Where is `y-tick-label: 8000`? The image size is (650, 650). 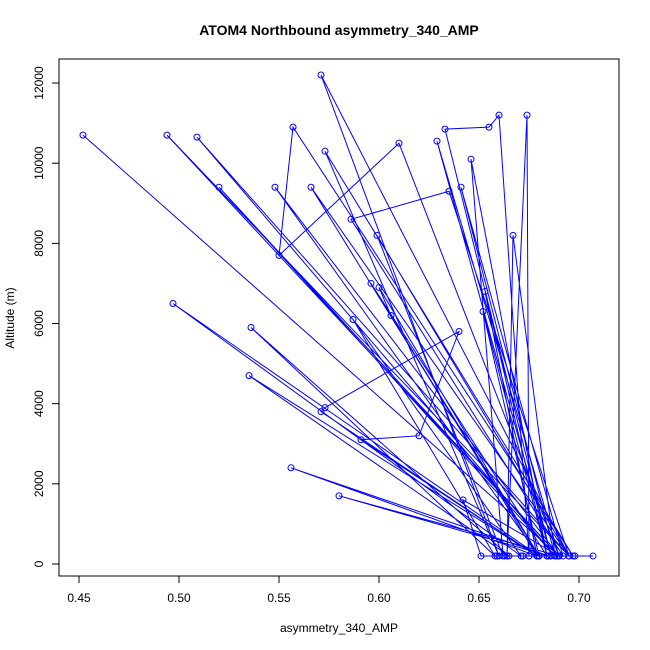
y-tick-label: 8000 is located at coordinates (39, 243).